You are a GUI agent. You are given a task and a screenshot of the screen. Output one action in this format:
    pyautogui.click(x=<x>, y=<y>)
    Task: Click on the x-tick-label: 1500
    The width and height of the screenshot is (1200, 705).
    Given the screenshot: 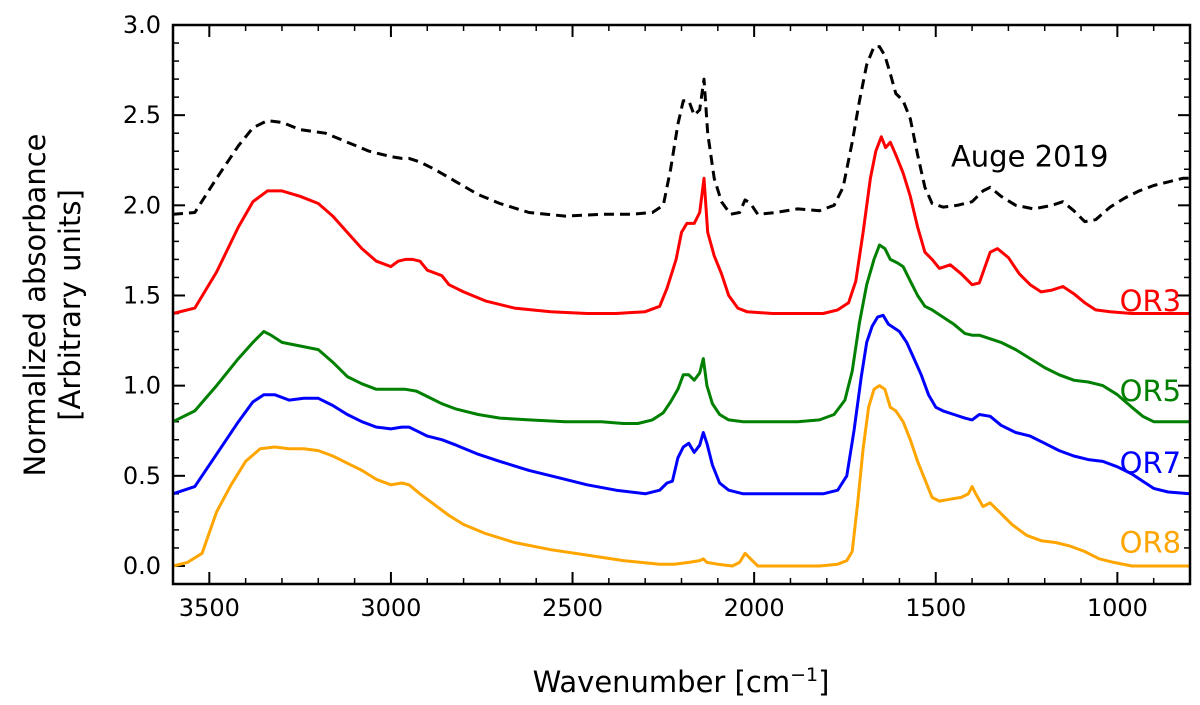 What is the action you would take?
    pyautogui.click(x=935, y=608)
    